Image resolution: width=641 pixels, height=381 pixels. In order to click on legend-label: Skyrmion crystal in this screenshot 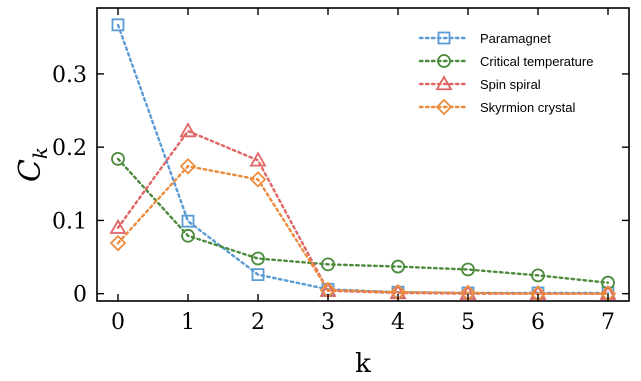, I will do `click(527, 107)`.